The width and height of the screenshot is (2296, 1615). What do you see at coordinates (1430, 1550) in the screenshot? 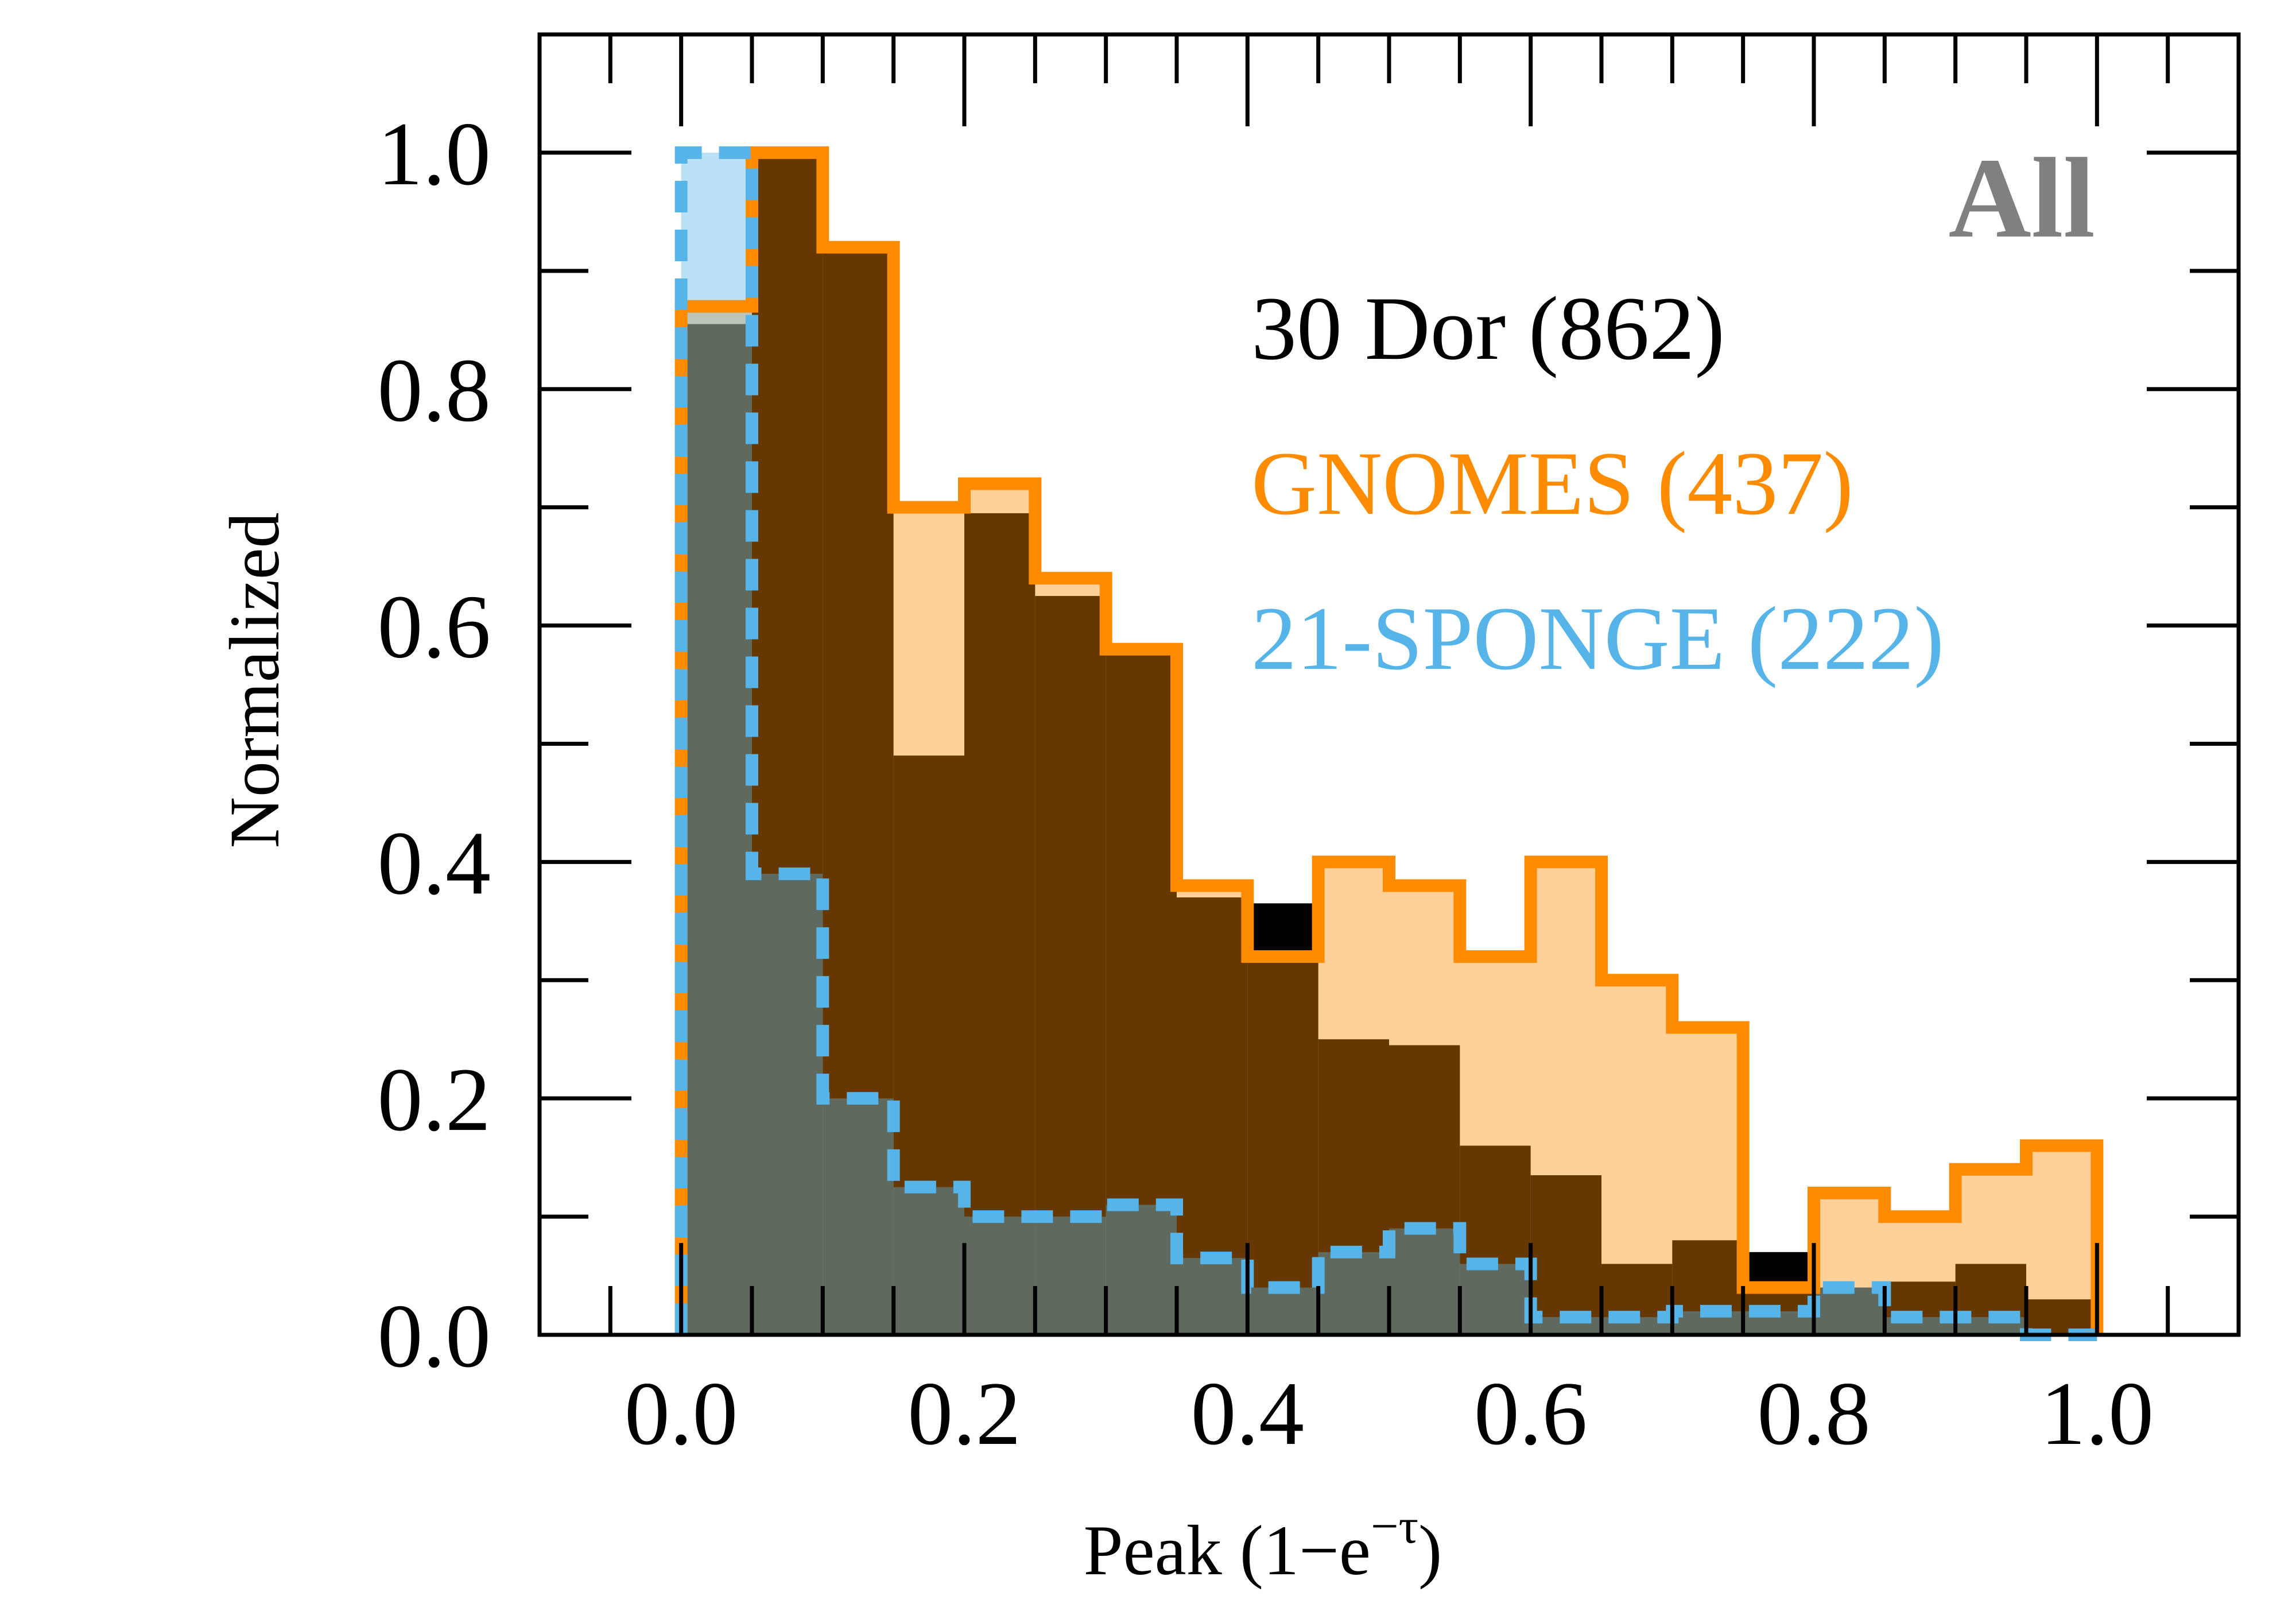
I see `x-axis-label-end: )` at bounding box center [1430, 1550].